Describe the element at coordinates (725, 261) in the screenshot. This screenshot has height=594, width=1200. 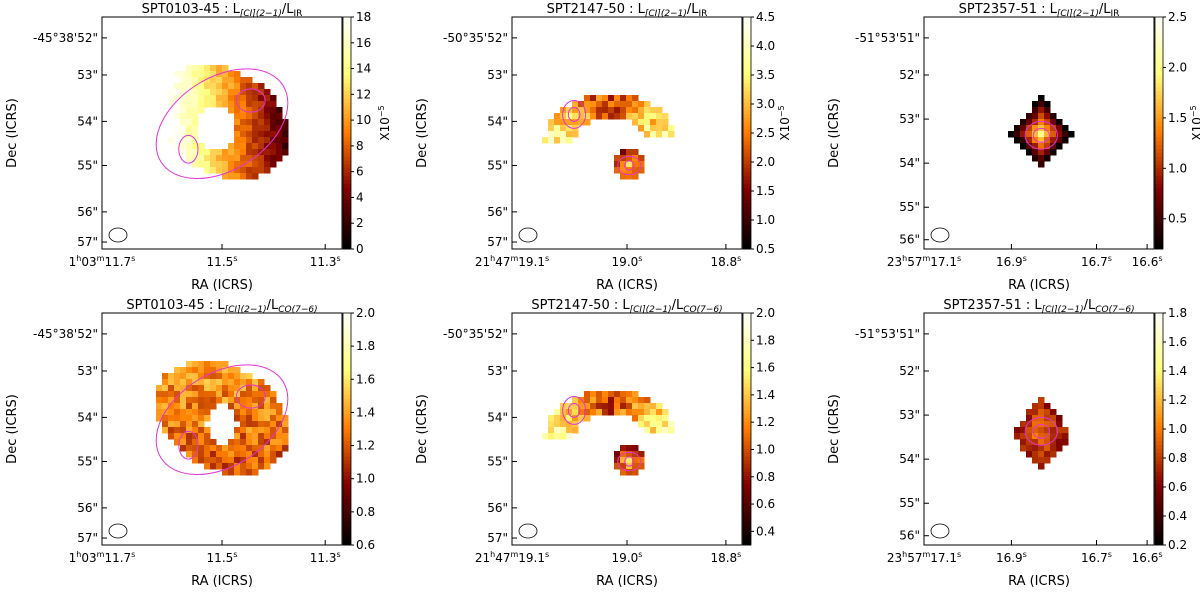
I see `x-tick-label: 18.8s` at that location.